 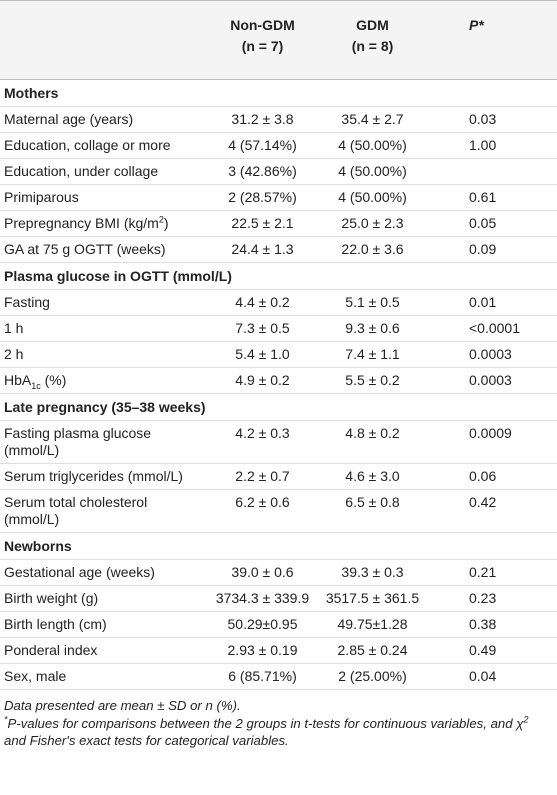 I want to click on cell-gdm: 25.0 ± 2.3, so click(x=372, y=223).